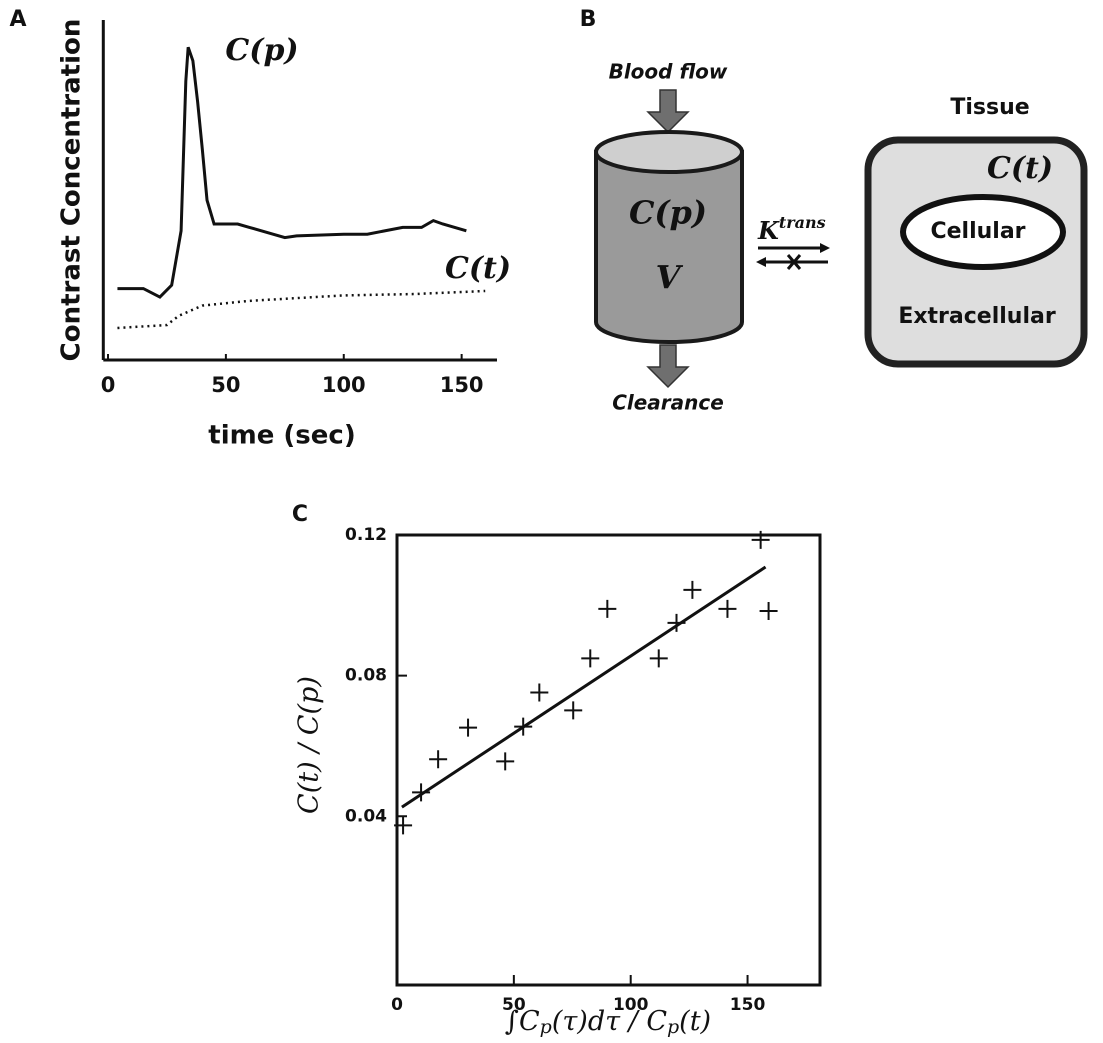  I want to click on series-label: C(t), so click(478, 268).